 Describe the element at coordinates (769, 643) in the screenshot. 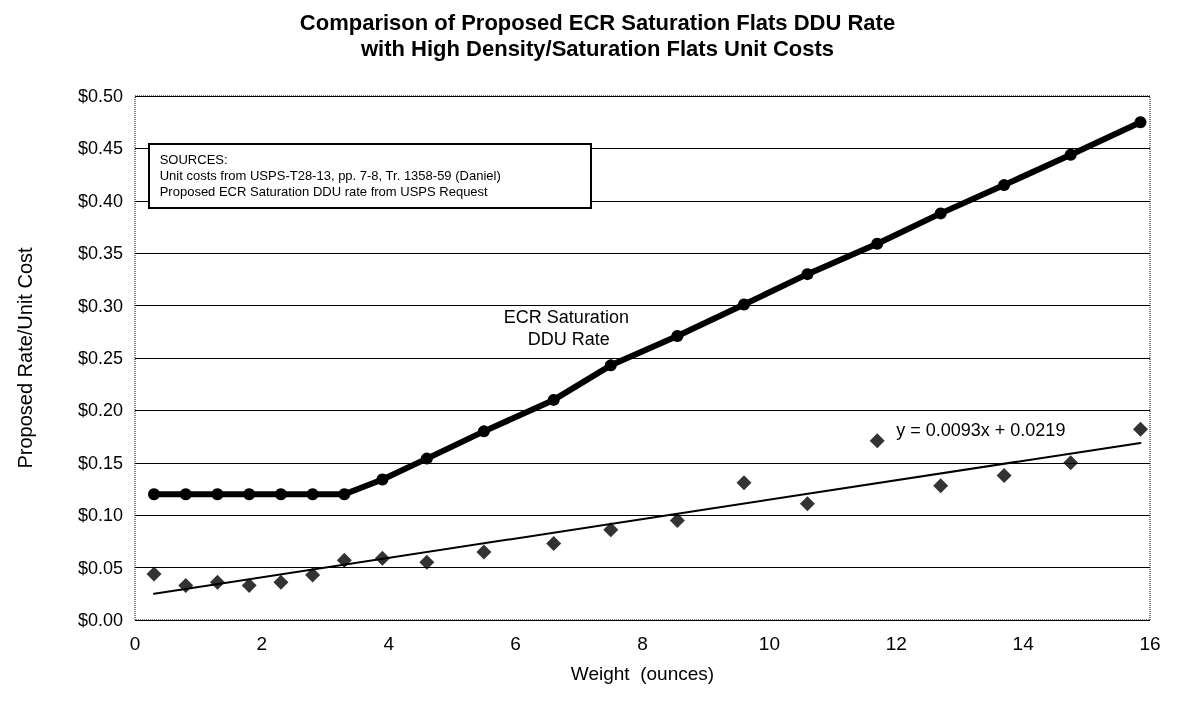

I see `x-tick-label: 10` at that location.